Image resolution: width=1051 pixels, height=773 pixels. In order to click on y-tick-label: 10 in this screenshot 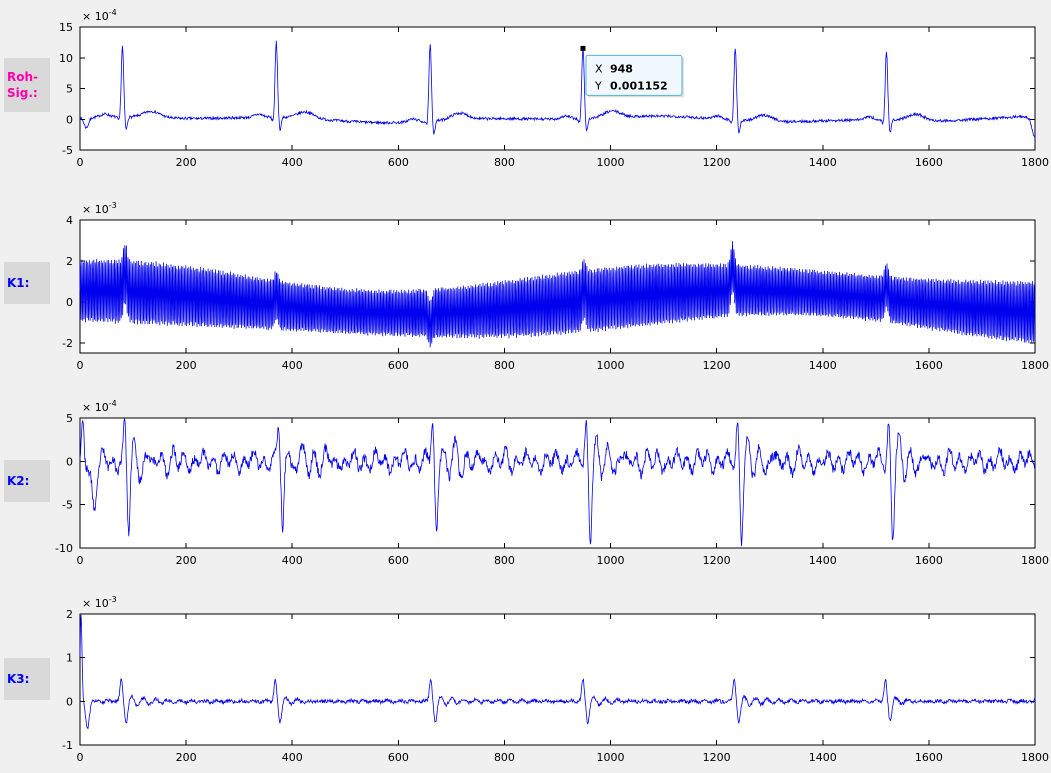, I will do `click(66, 58)`.